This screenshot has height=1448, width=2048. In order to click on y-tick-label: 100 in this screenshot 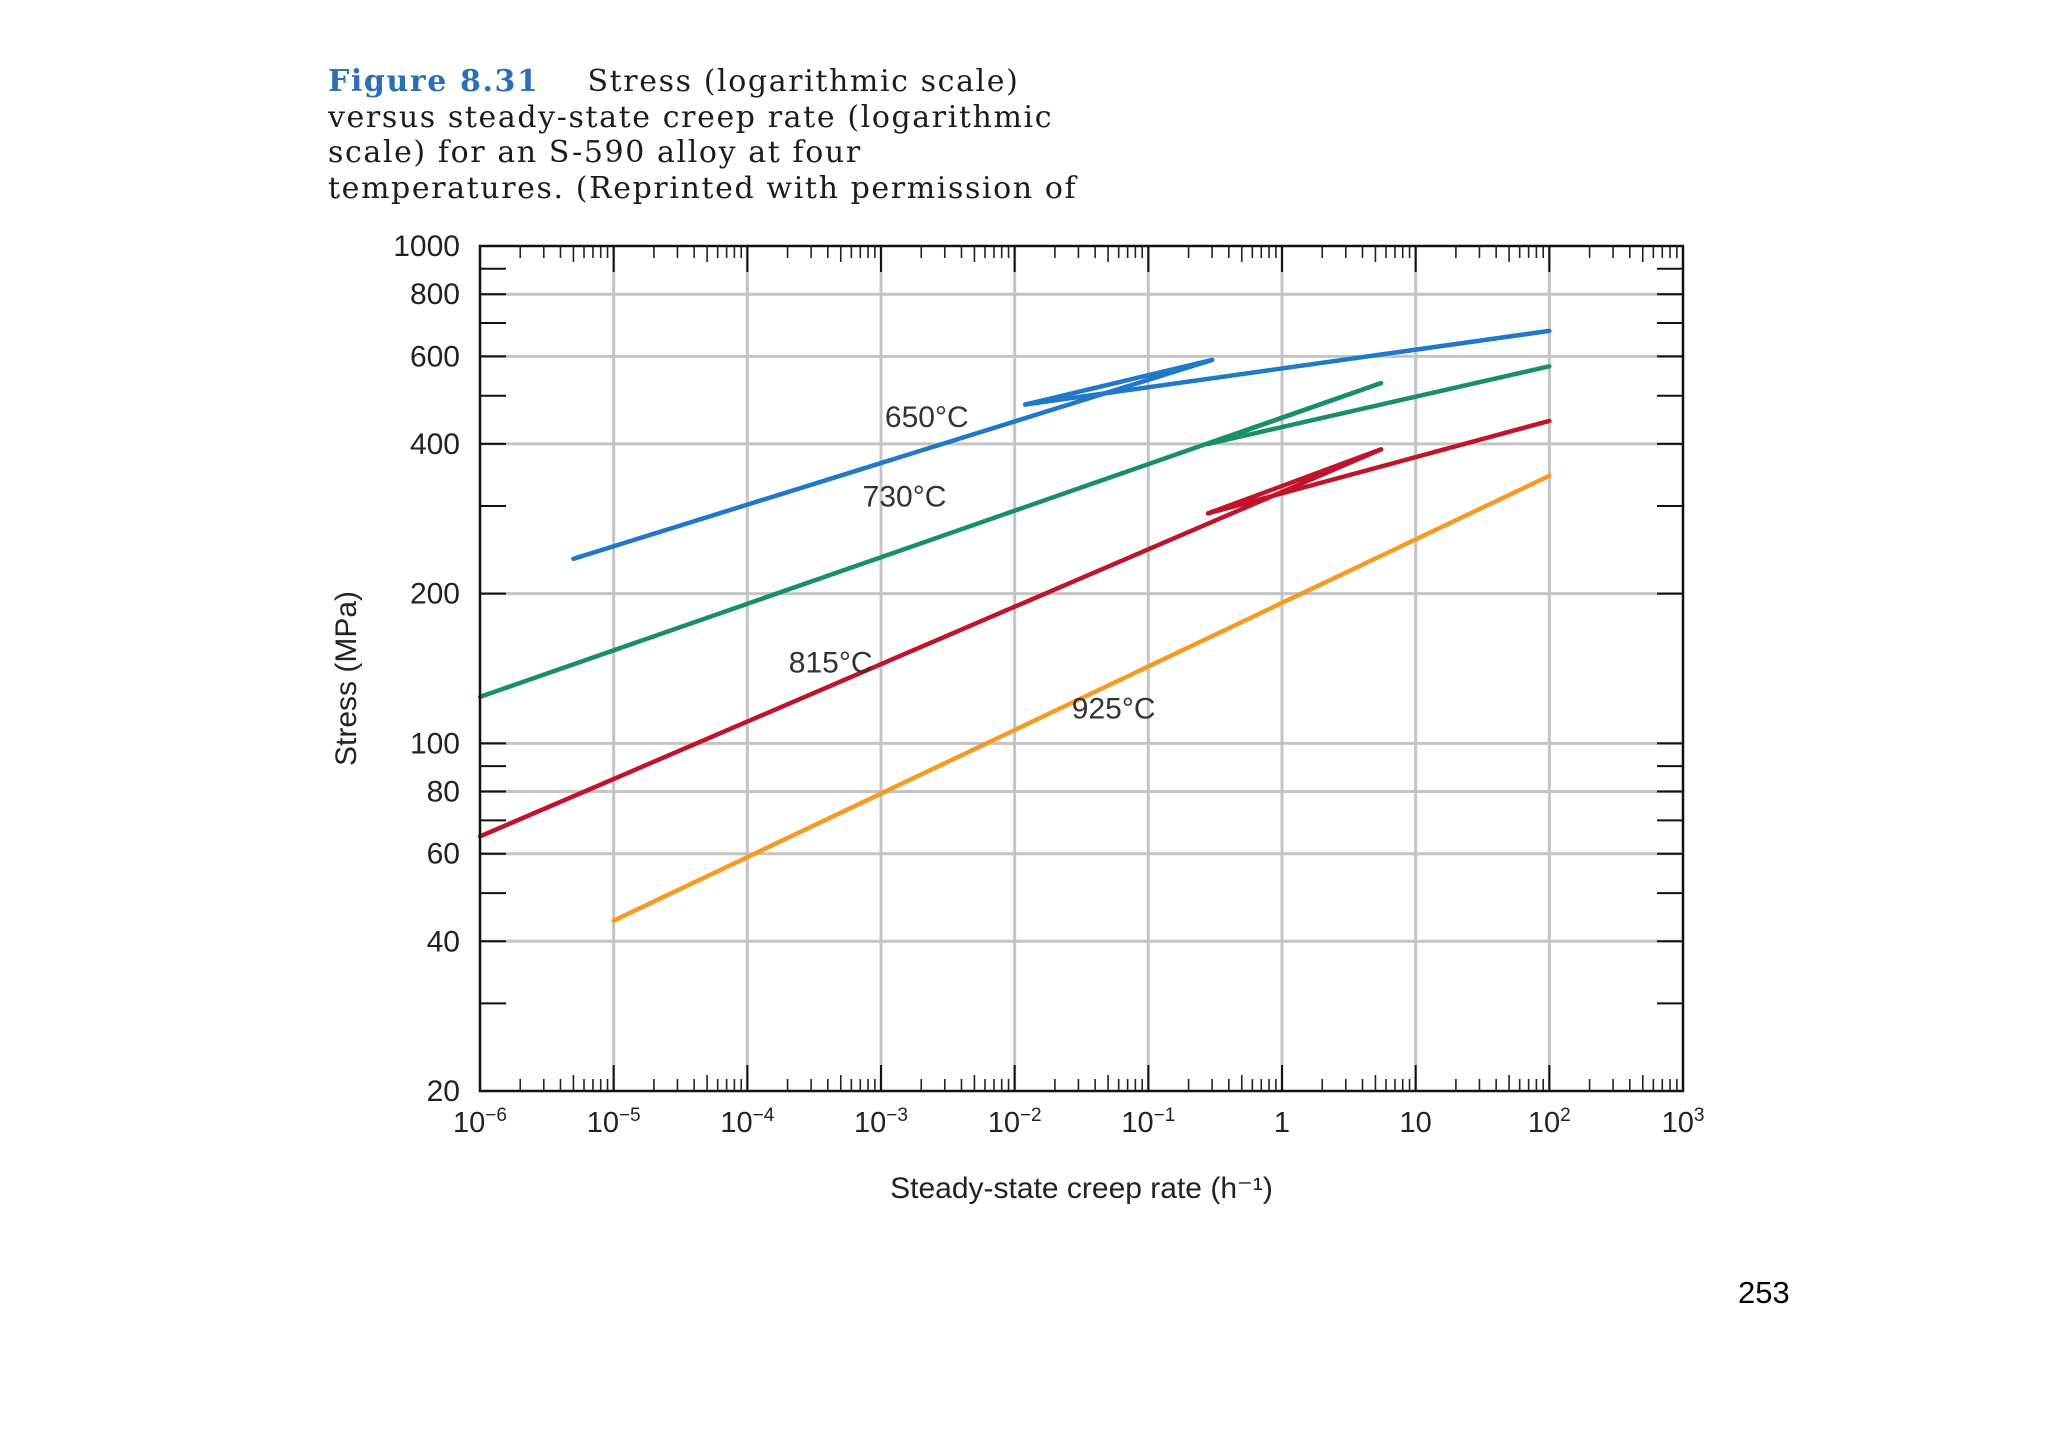, I will do `click(435, 743)`.